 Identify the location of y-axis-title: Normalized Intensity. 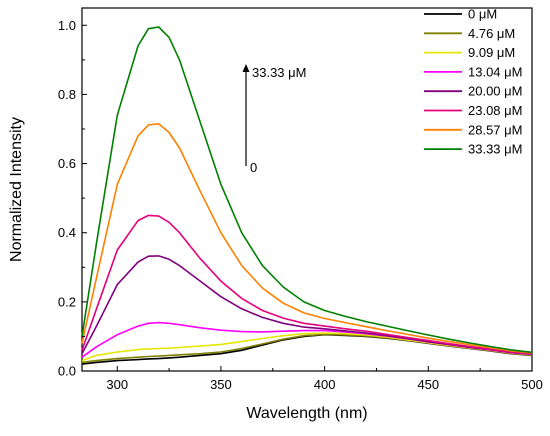
(16, 189).